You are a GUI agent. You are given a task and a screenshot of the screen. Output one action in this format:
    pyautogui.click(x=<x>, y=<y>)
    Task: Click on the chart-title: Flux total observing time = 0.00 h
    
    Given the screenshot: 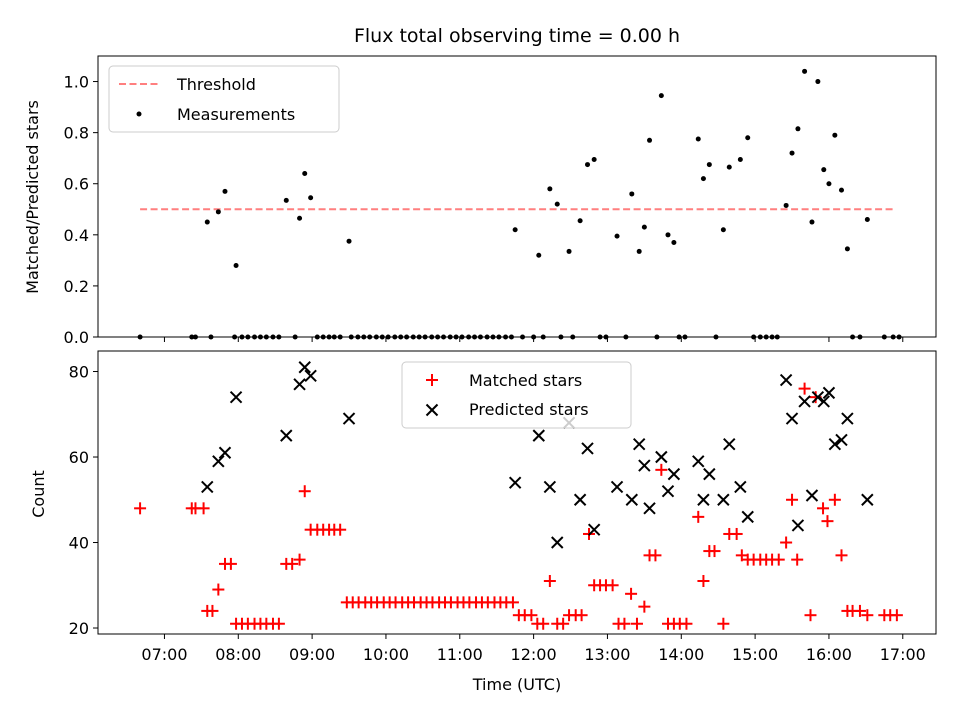 What is the action you would take?
    pyautogui.click(x=517, y=36)
    